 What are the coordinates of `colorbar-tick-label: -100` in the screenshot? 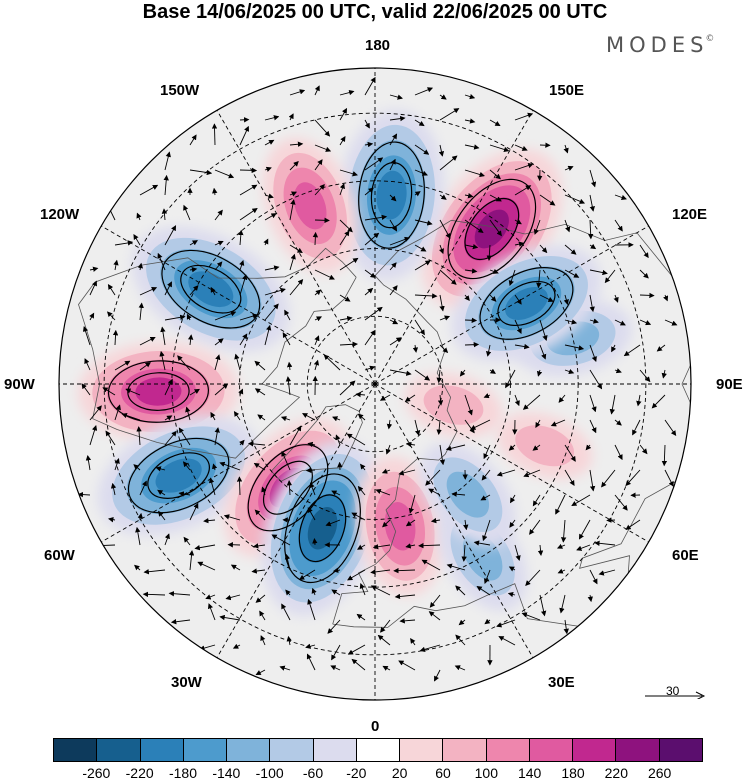 It's located at (269, 773).